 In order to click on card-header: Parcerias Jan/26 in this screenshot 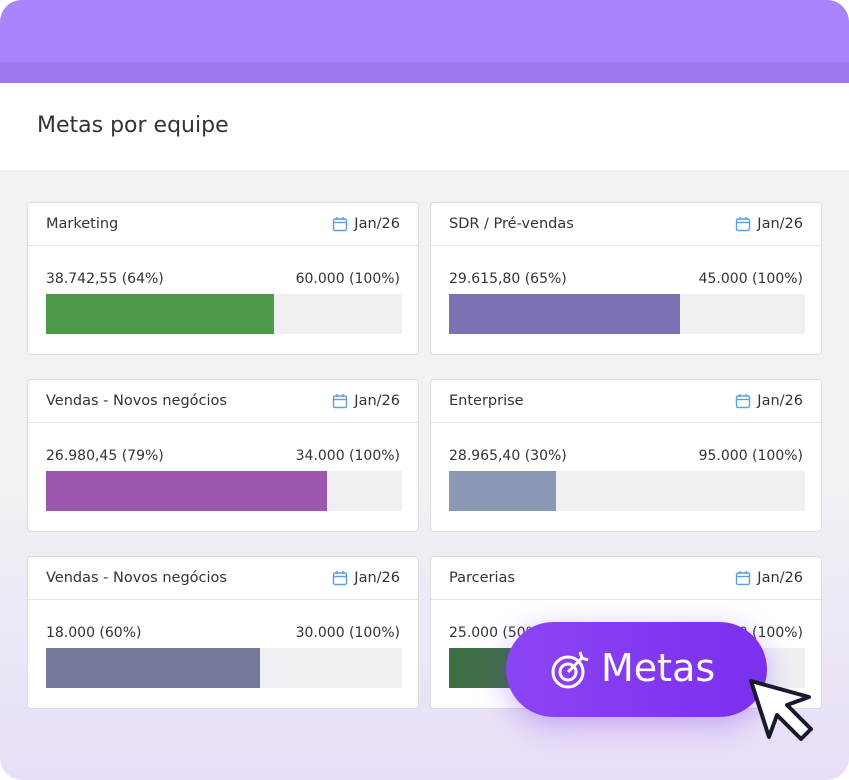, I will do `click(626, 578)`.